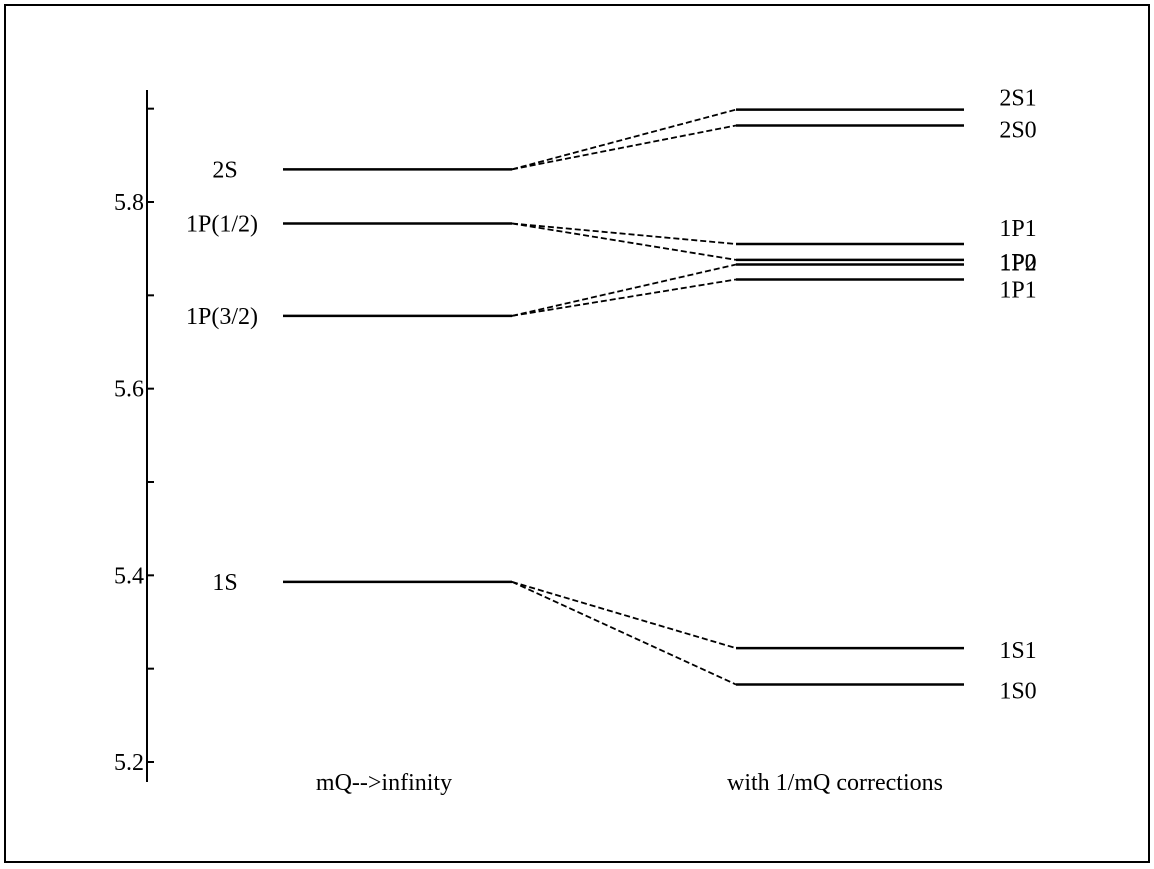  Describe the element at coordinates (1017, 651) in the screenshot. I see `right-level-label: 1S1` at that location.